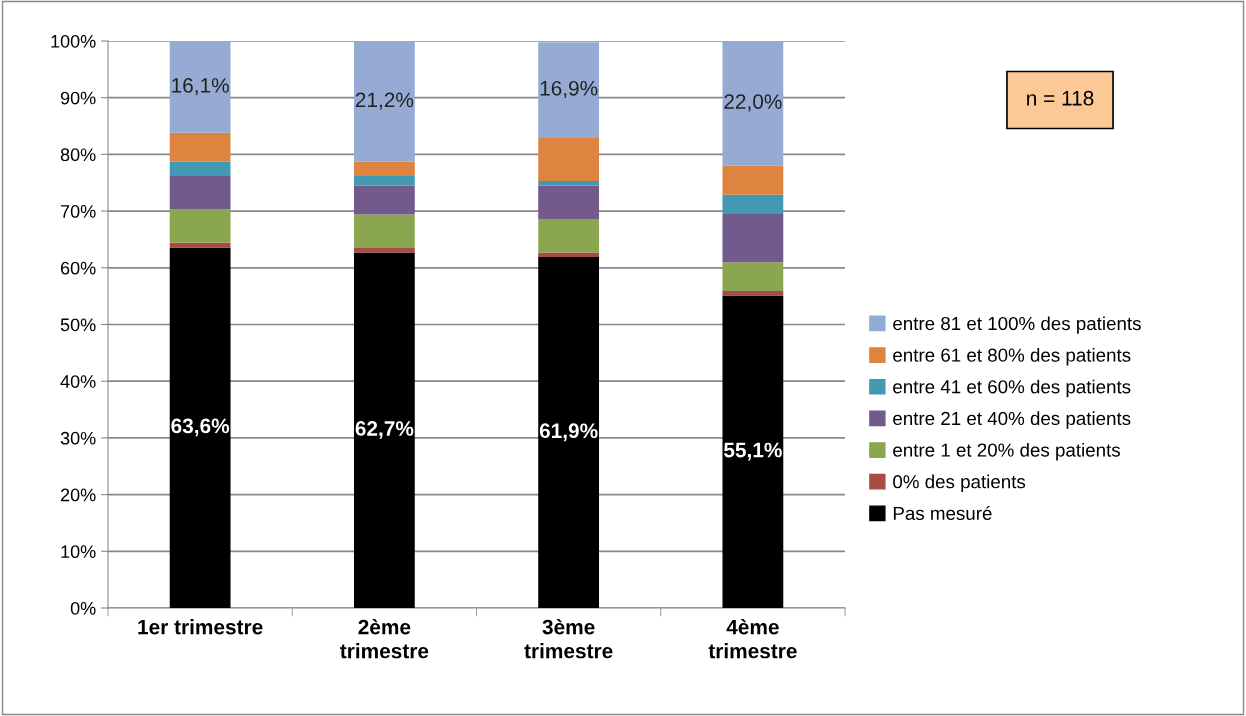  What do you see at coordinates (942, 513) in the screenshot?
I see `legend-label: Pas mesuré` at bounding box center [942, 513].